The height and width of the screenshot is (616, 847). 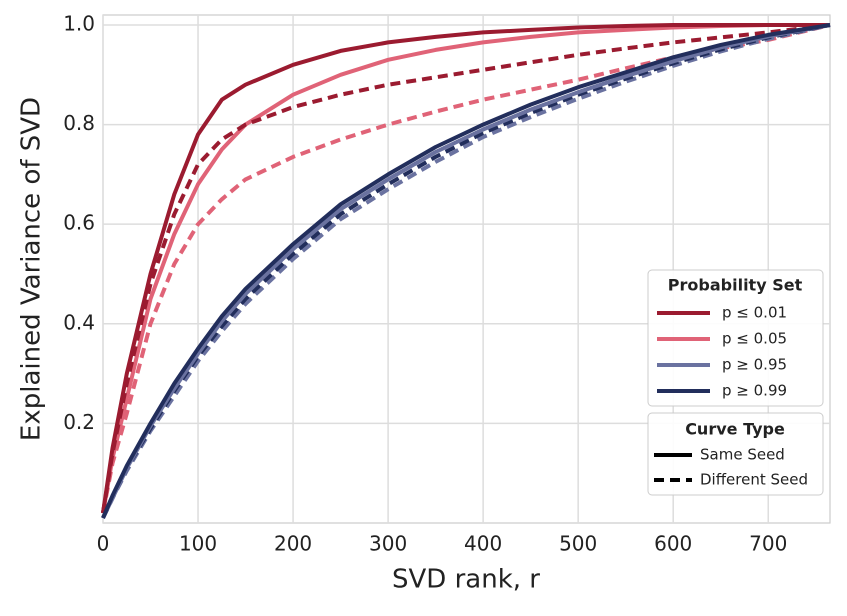 I want to click on legend-label: p ≤ 0.05, so click(x=754, y=339).